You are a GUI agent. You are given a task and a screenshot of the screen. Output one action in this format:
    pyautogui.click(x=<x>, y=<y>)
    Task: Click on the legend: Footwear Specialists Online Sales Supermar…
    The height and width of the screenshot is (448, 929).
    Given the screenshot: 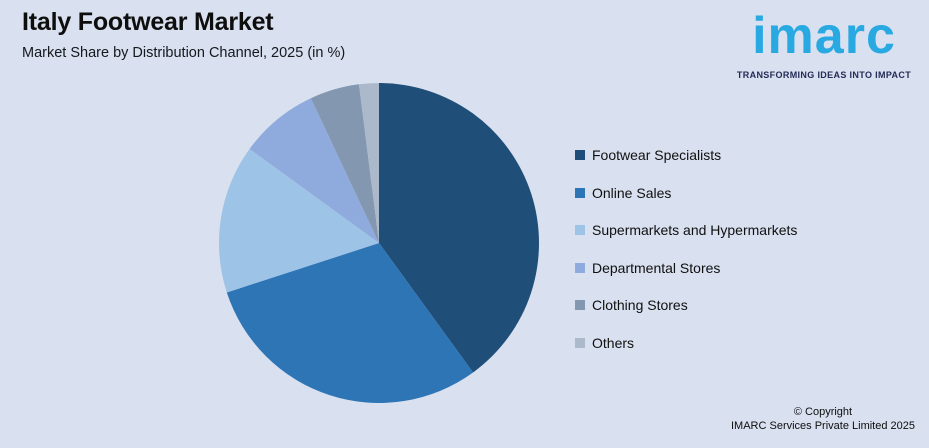 What is the action you would take?
    pyautogui.click(x=686, y=249)
    